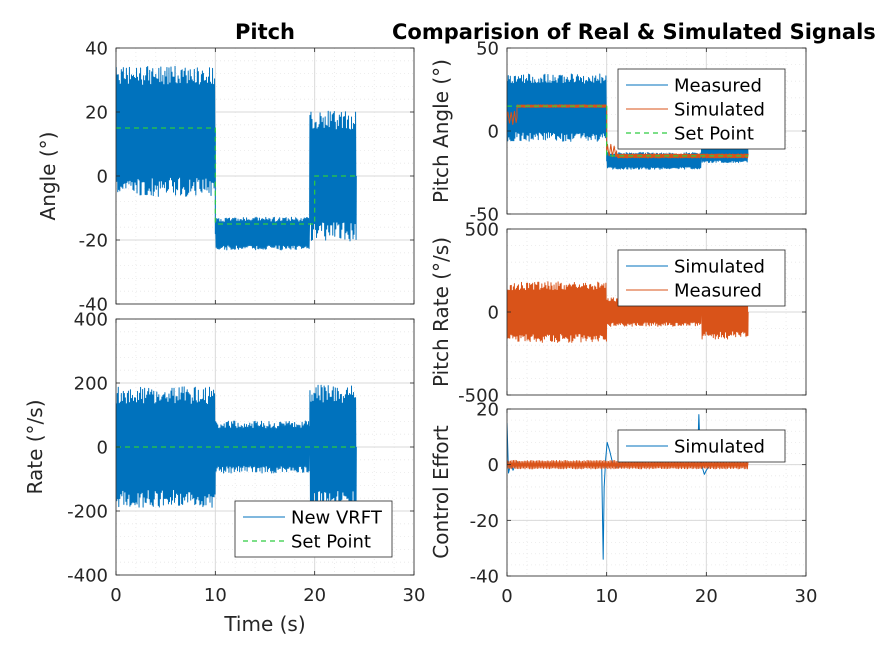  I want to click on series-line-simulated, so click(628, 131).